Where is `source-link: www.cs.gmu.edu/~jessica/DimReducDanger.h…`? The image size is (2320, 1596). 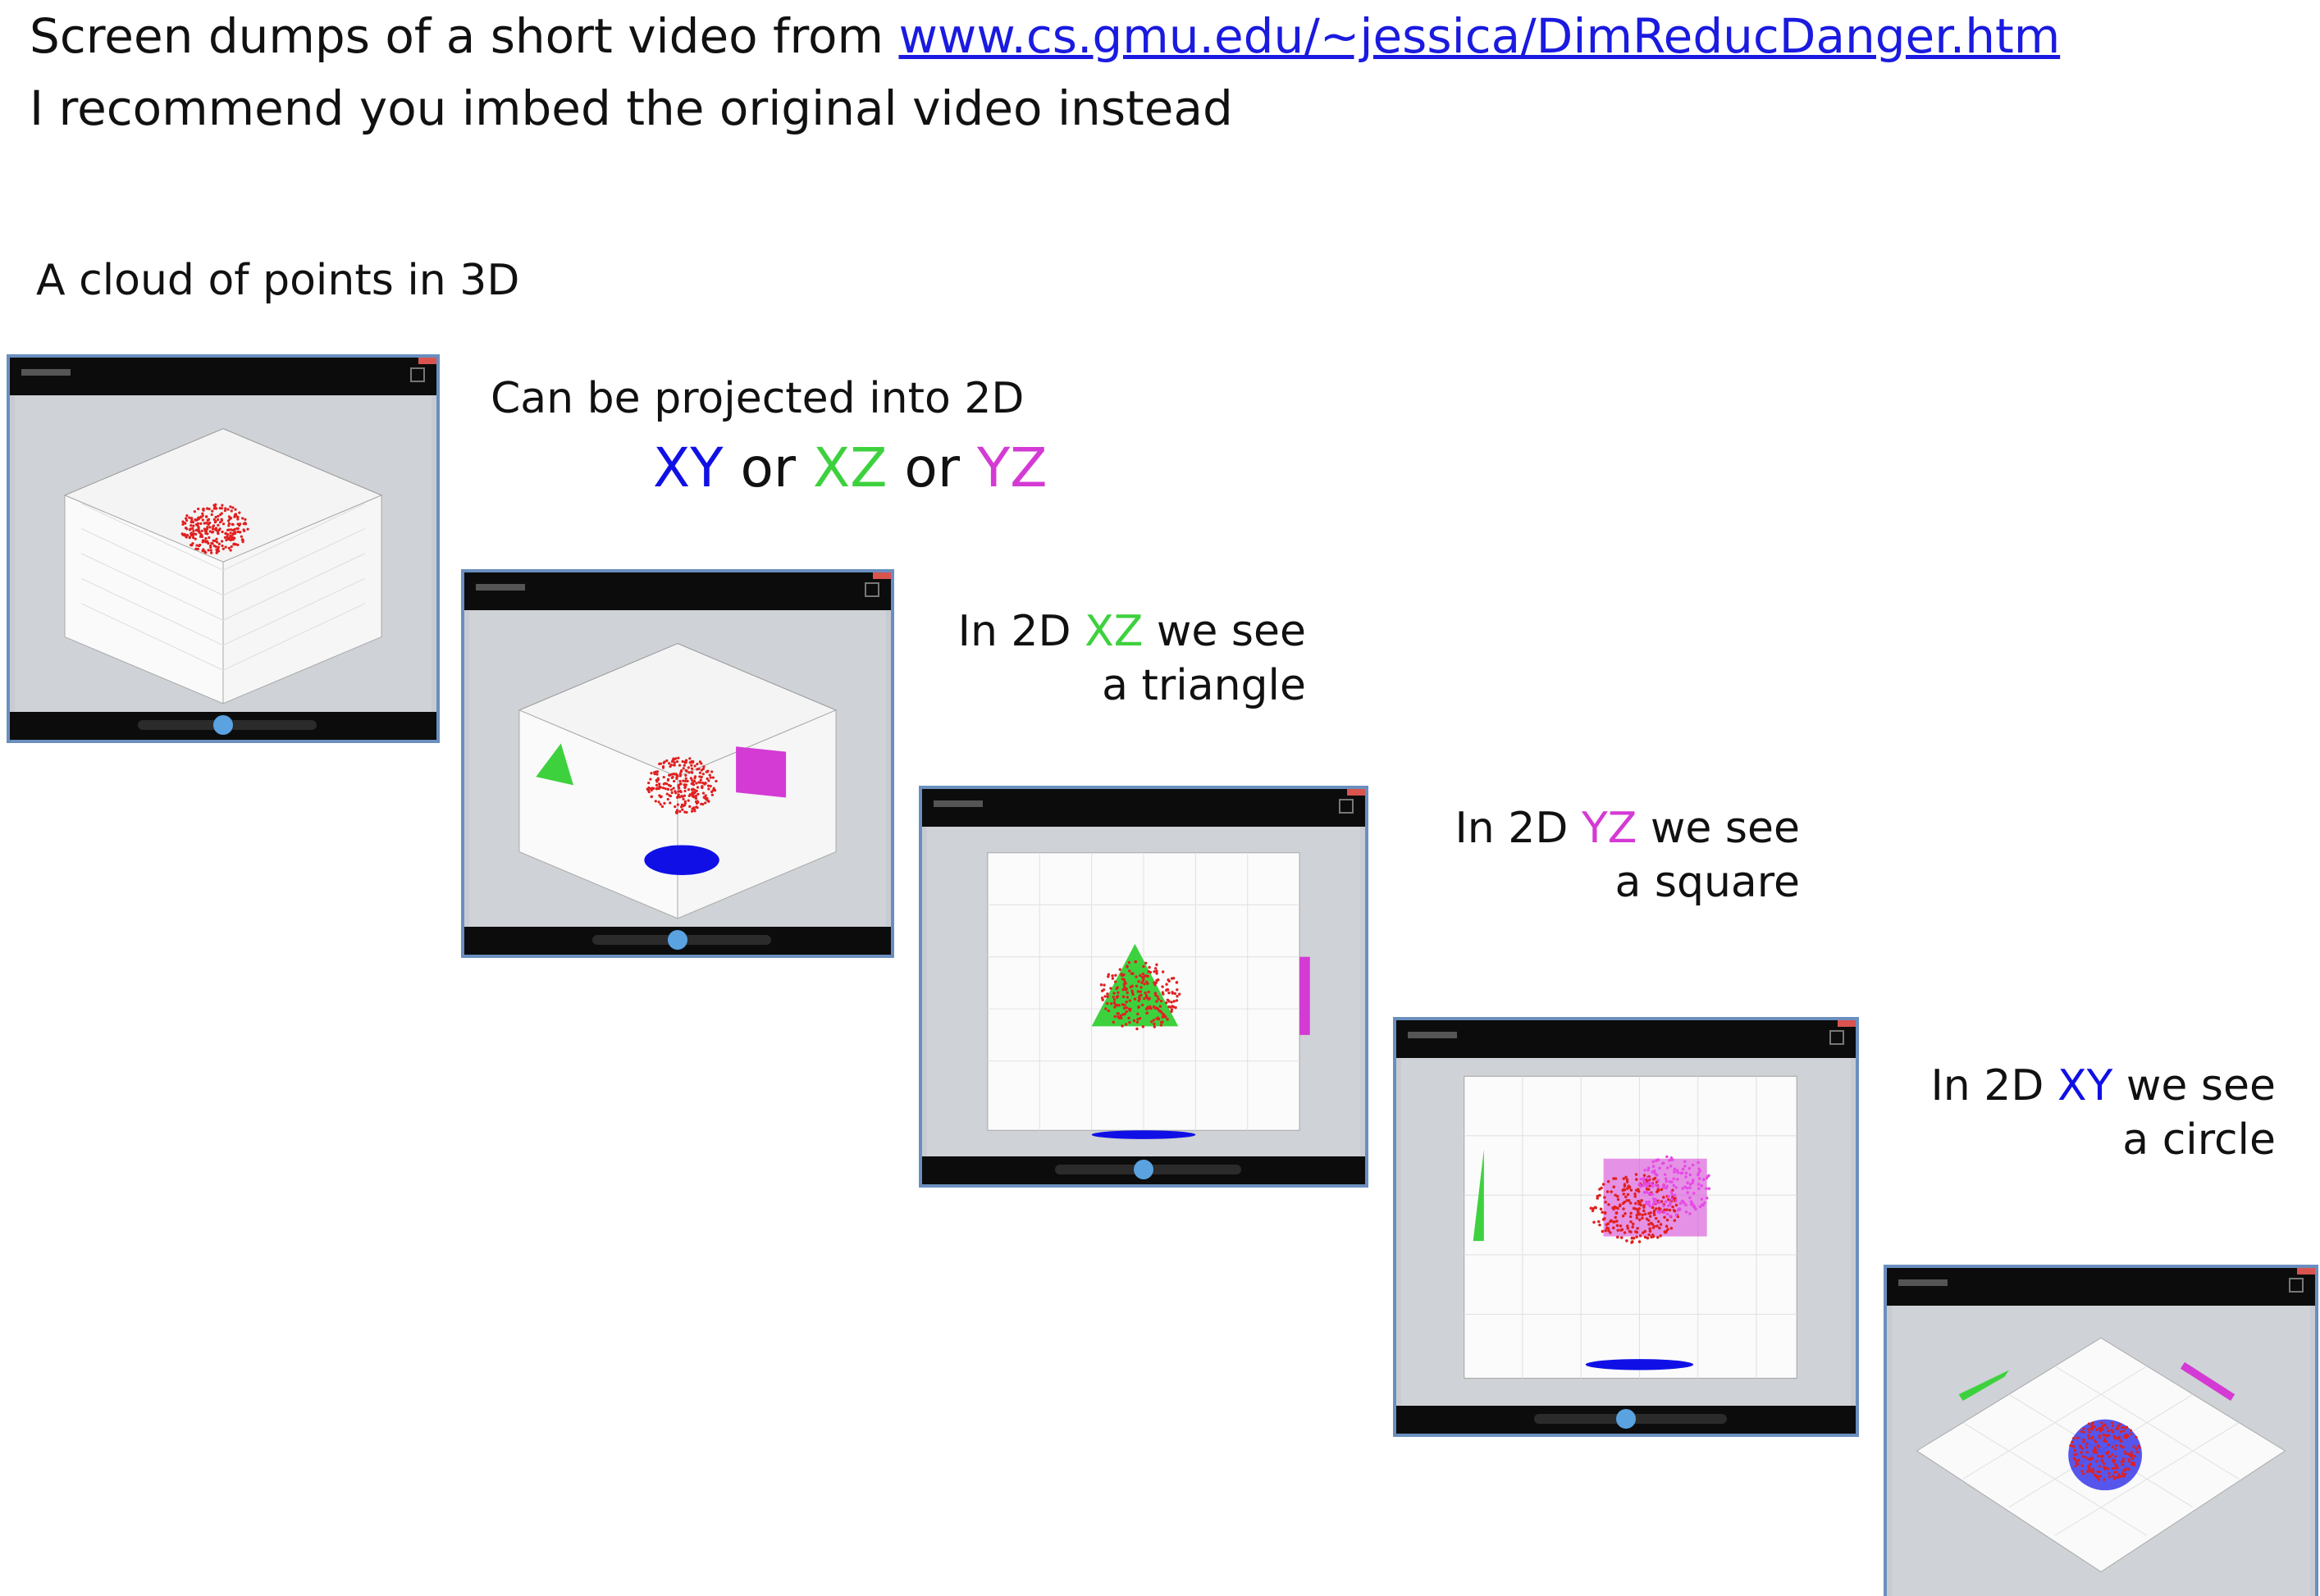 source-link: www.cs.gmu.edu/~jessica/DimReducDanger.h… is located at coordinates (1479, 36).